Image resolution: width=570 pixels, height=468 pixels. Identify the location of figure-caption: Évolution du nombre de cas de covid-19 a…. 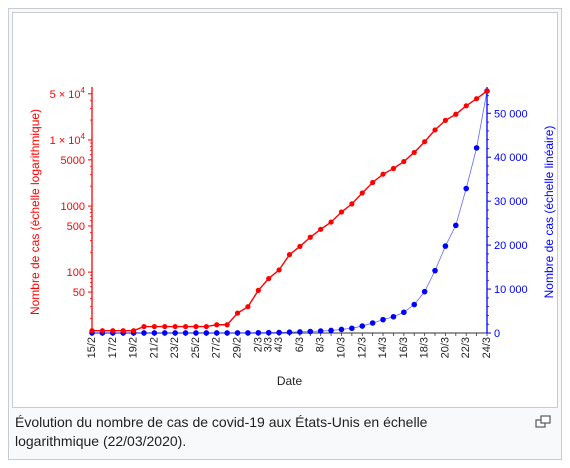
(221, 431).